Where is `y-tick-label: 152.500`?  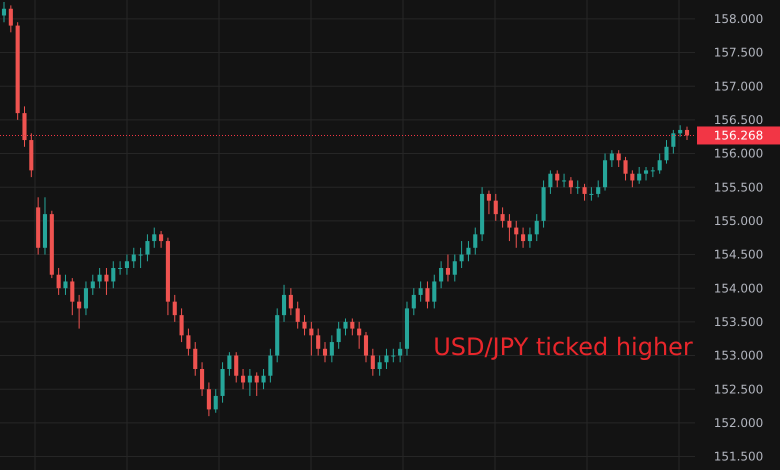 y-tick-label: 152.500 is located at coordinates (739, 389).